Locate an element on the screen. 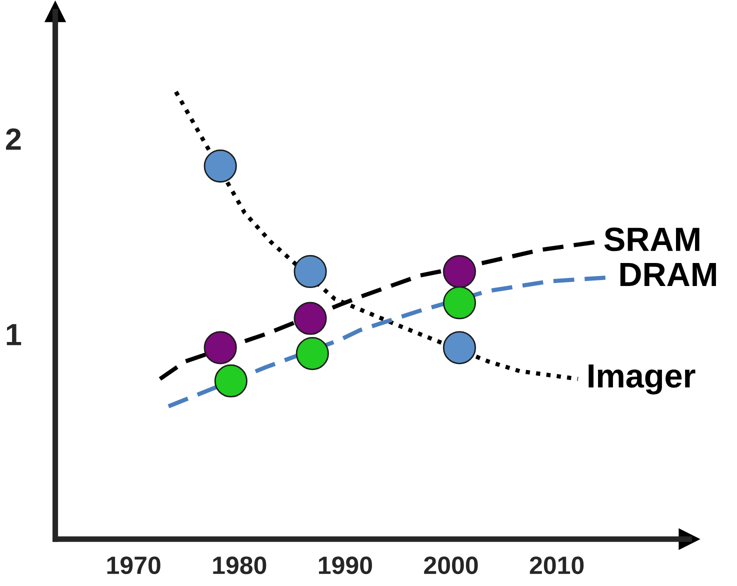 Image resolution: width=737 pixels, height=586 pixels. series-label: SRAM is located at coordinates (652, 240).